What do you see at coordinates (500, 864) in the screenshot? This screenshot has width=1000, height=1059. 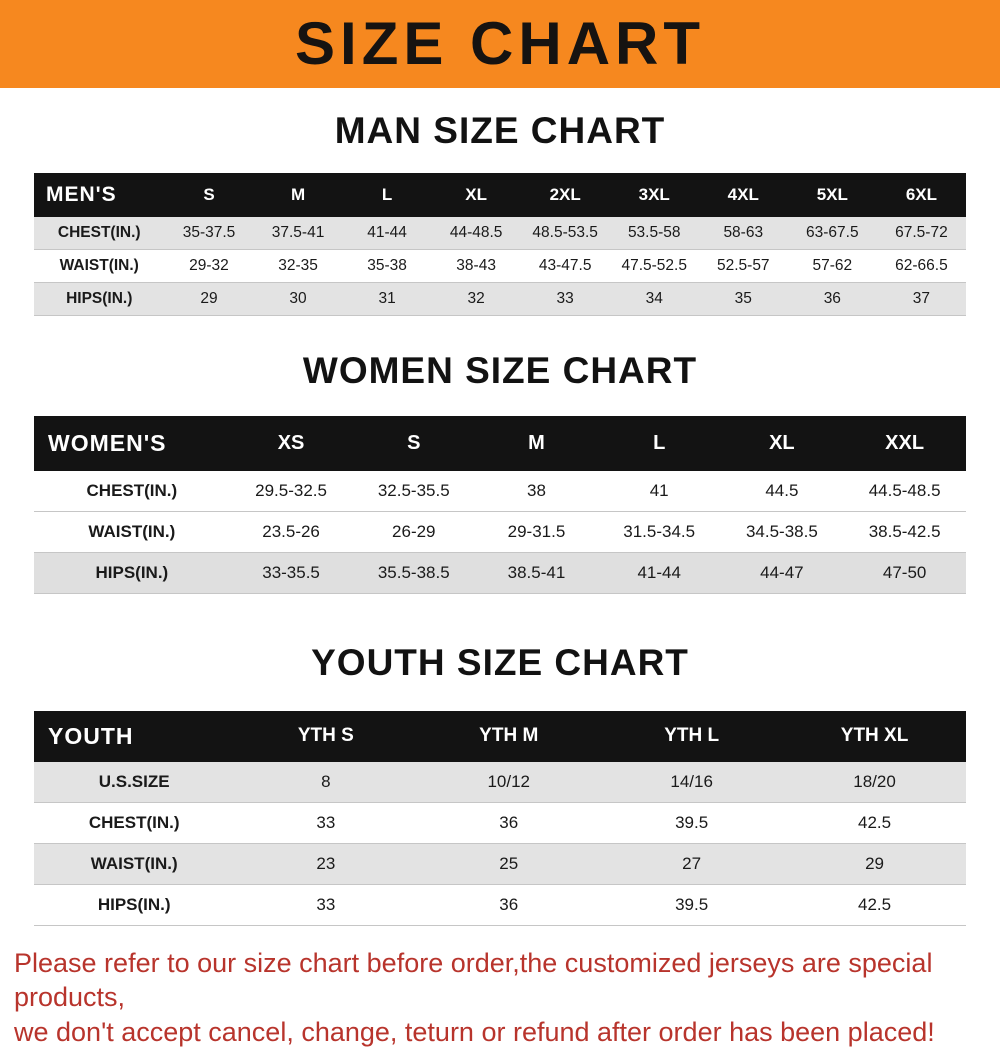 I see `table-row: WAIST(IN.) 23 25 27 29` at bounding box center [500, 864].